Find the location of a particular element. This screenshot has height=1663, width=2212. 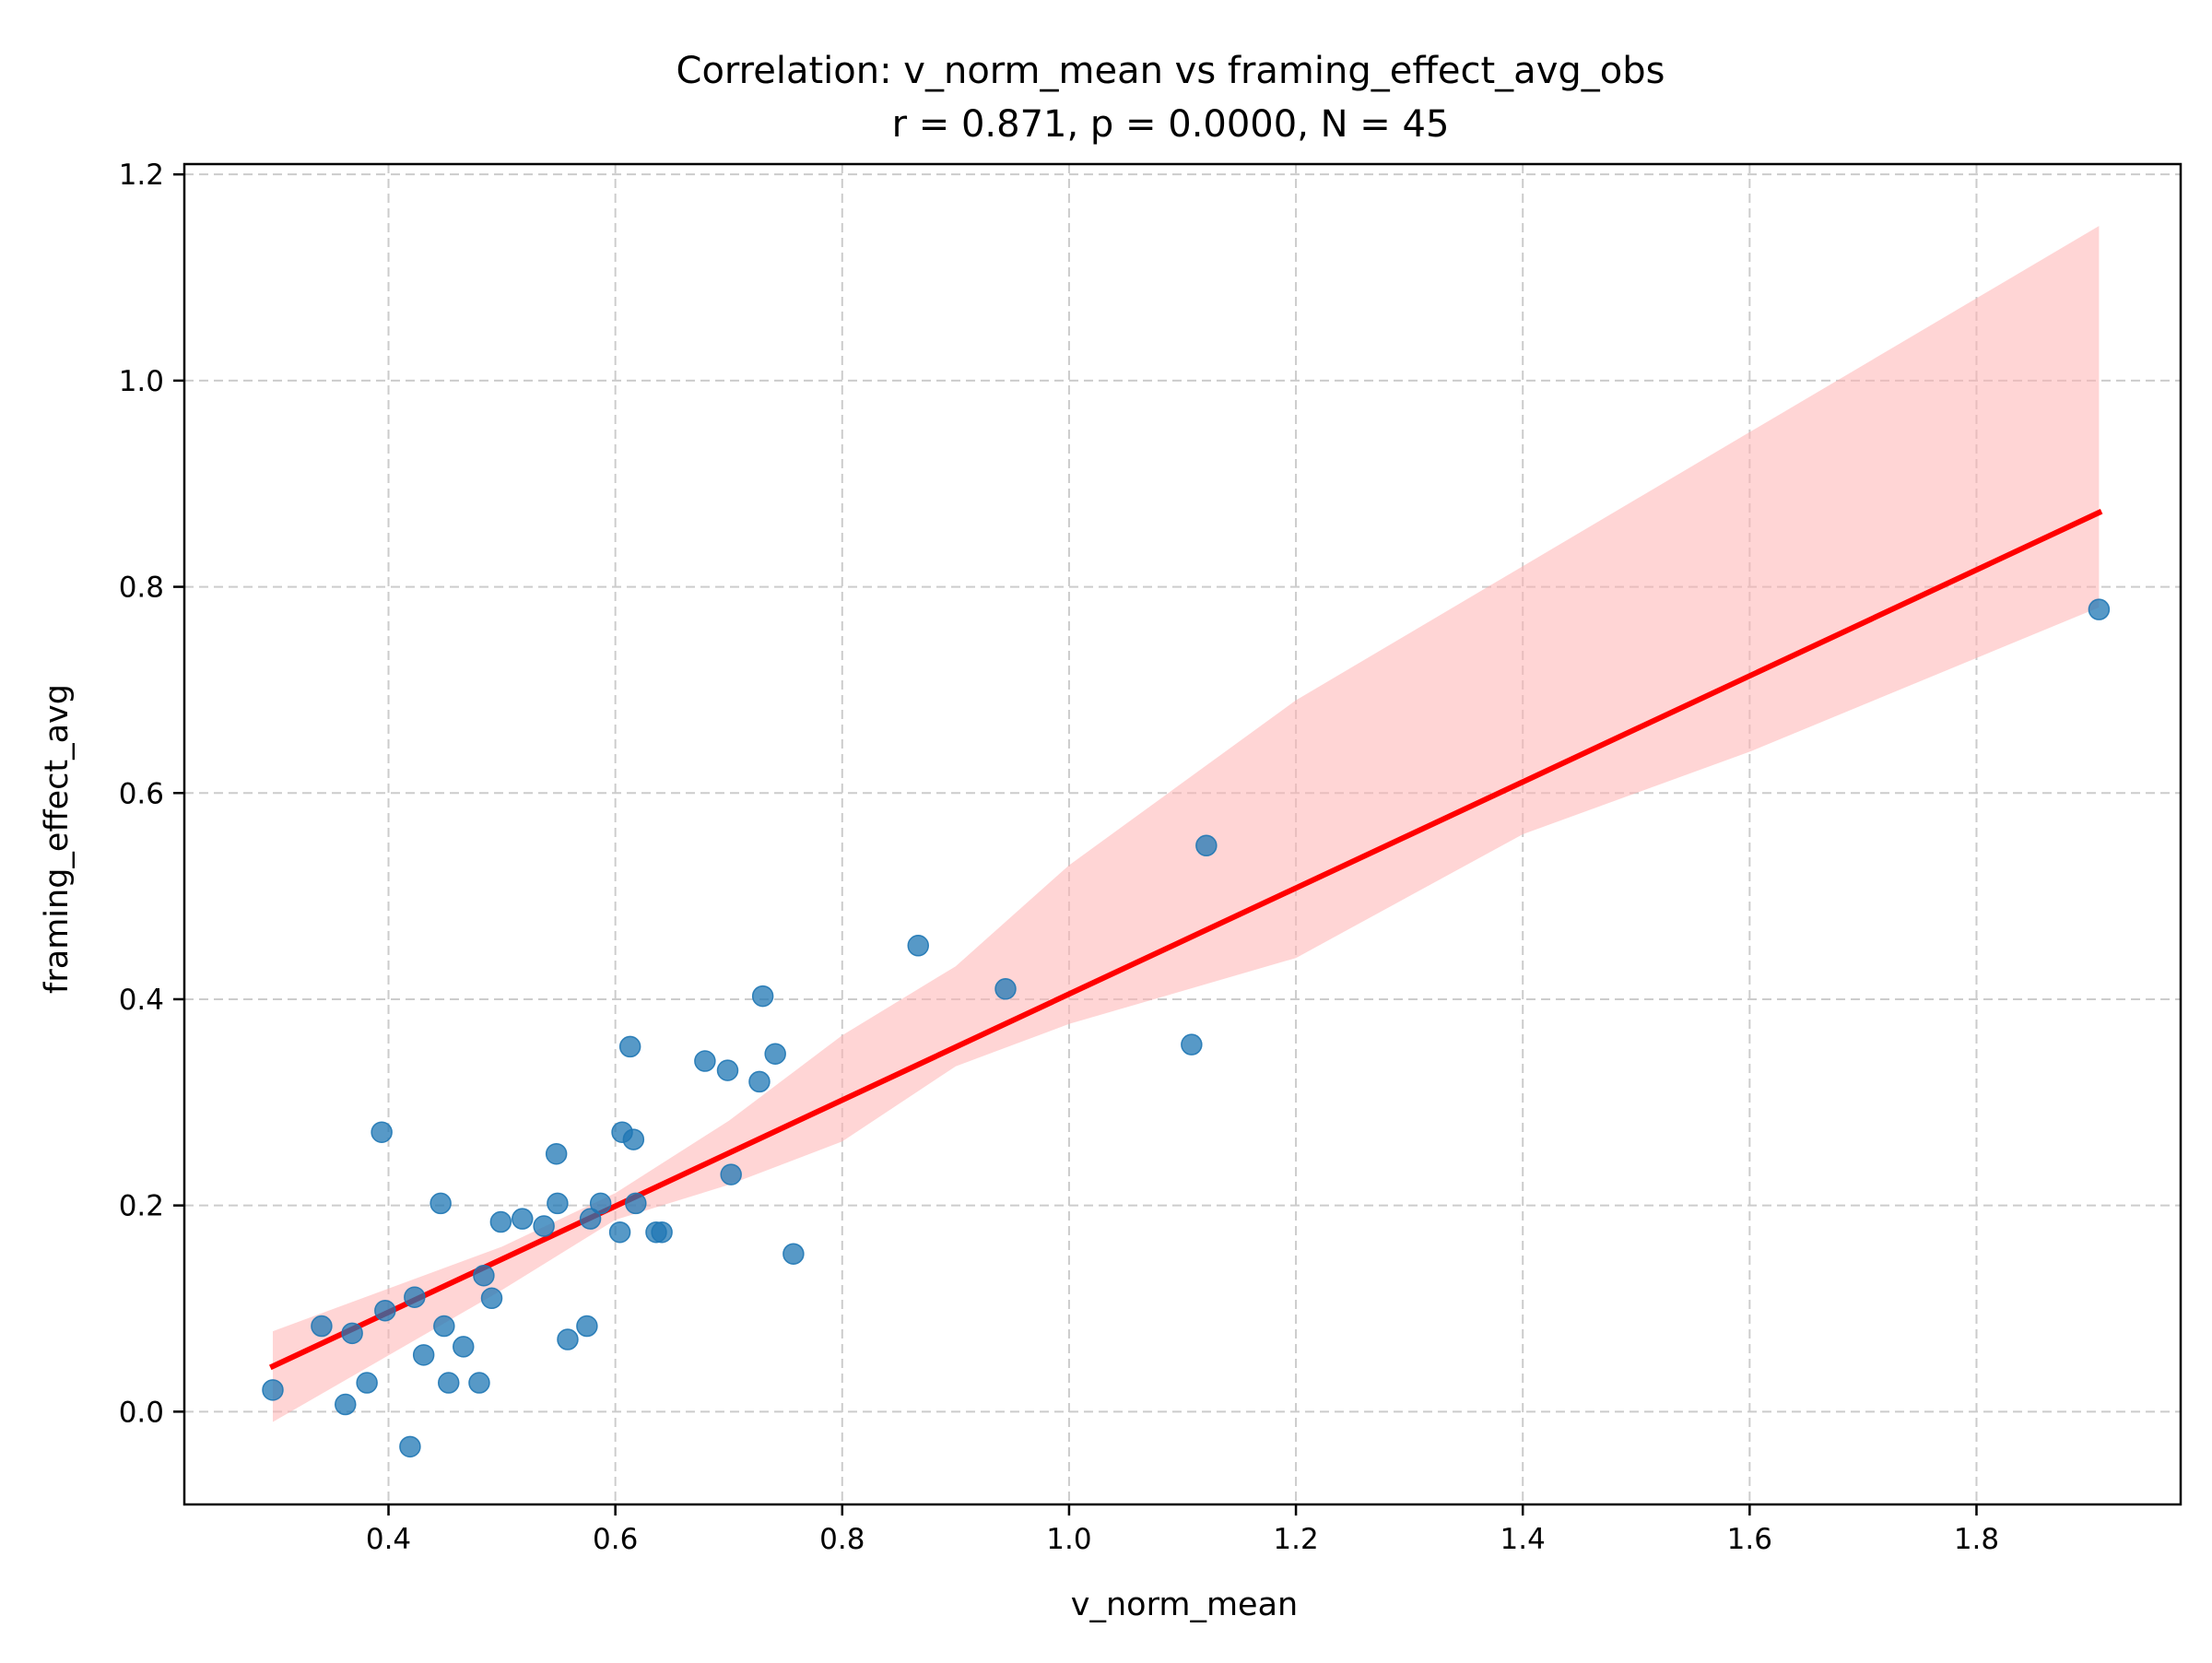

x-tick-label-1: 0.6 is located at coordinates (615, 1539).